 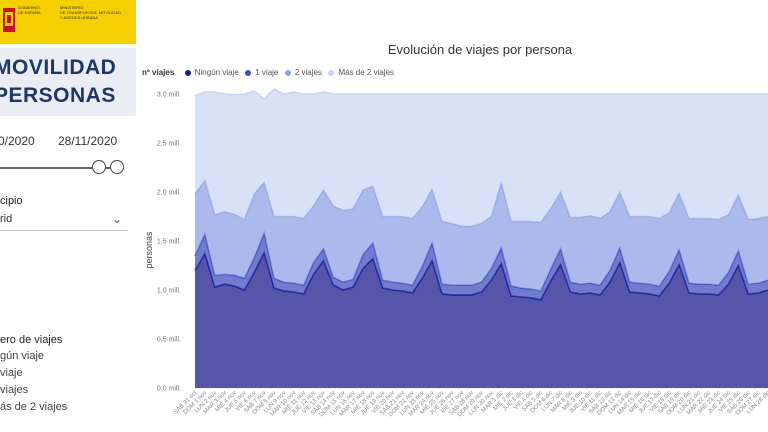 What do you see at coordinates (11, 373) in the screenshot?
I see `trips-legend-item-one: viaje` at bounding box center [11, 373].